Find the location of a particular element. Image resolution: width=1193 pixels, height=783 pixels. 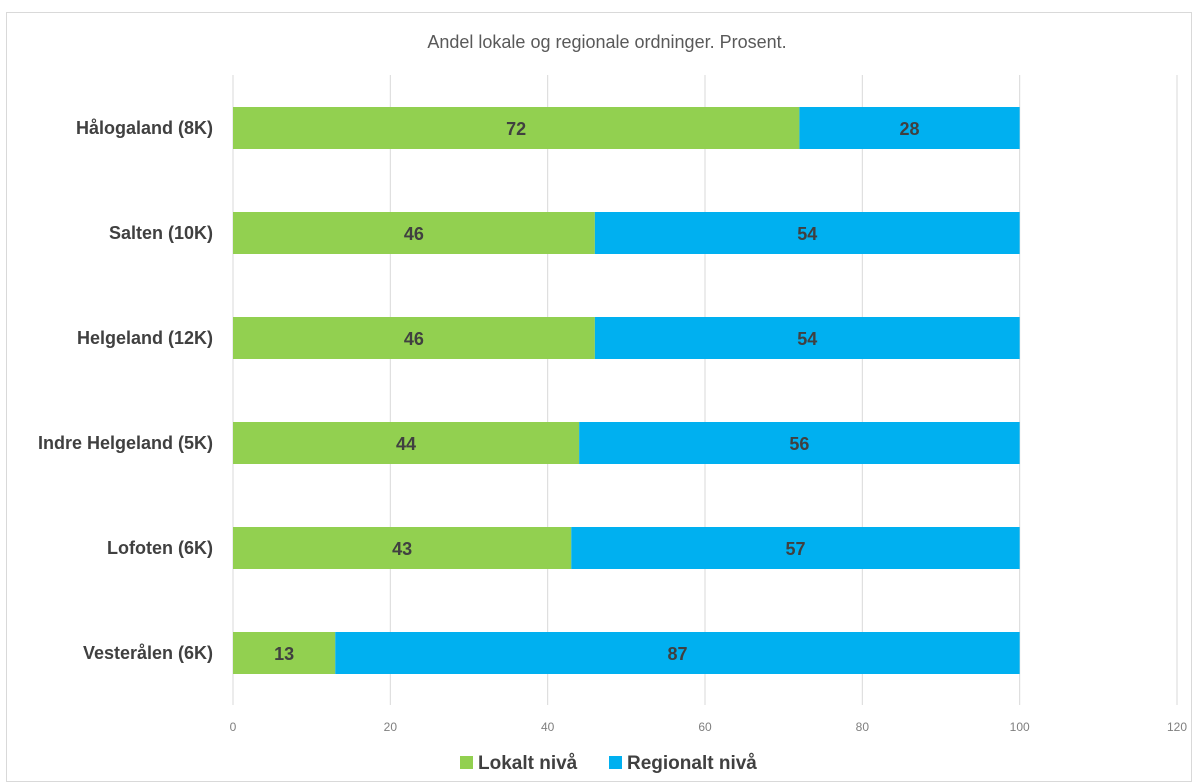

legend: Lokalt nivå Regionalt nivå is located at coordinates (608, 763).